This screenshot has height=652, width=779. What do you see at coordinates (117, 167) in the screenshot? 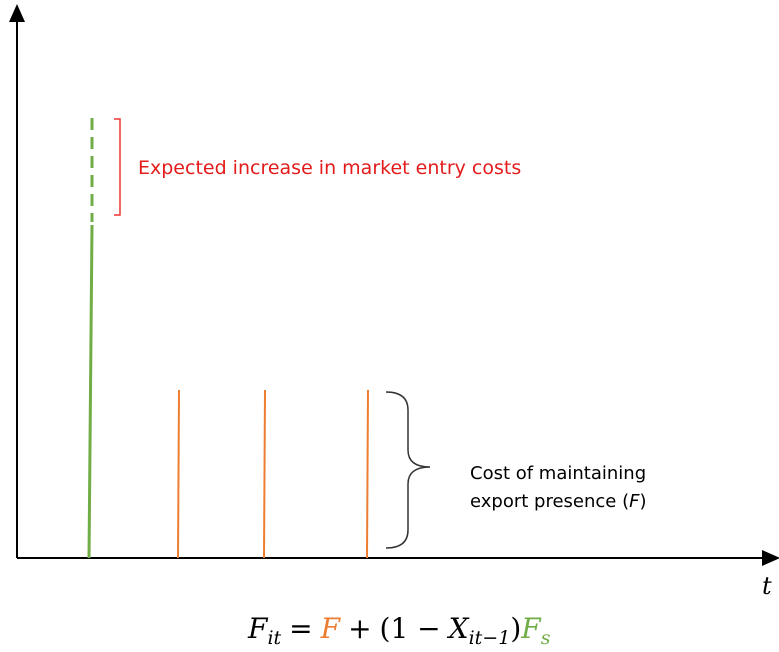
I see `red-bracket` at bounding box center [117, 167].